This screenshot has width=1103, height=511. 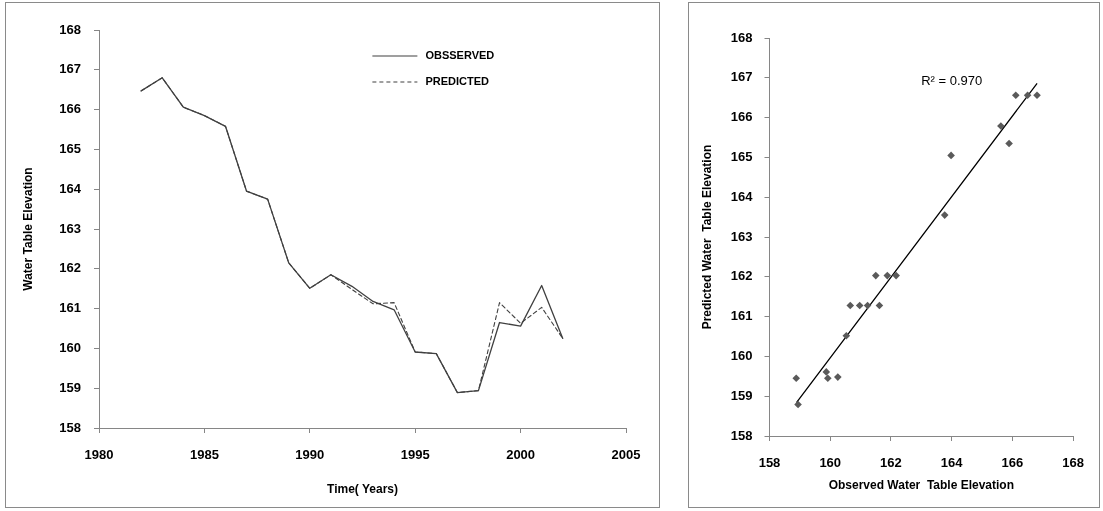 What do you see at coordinates (415, 455) in the screenshot?
I see `x-tick-label: 1995` at bounding box center [415, 455].